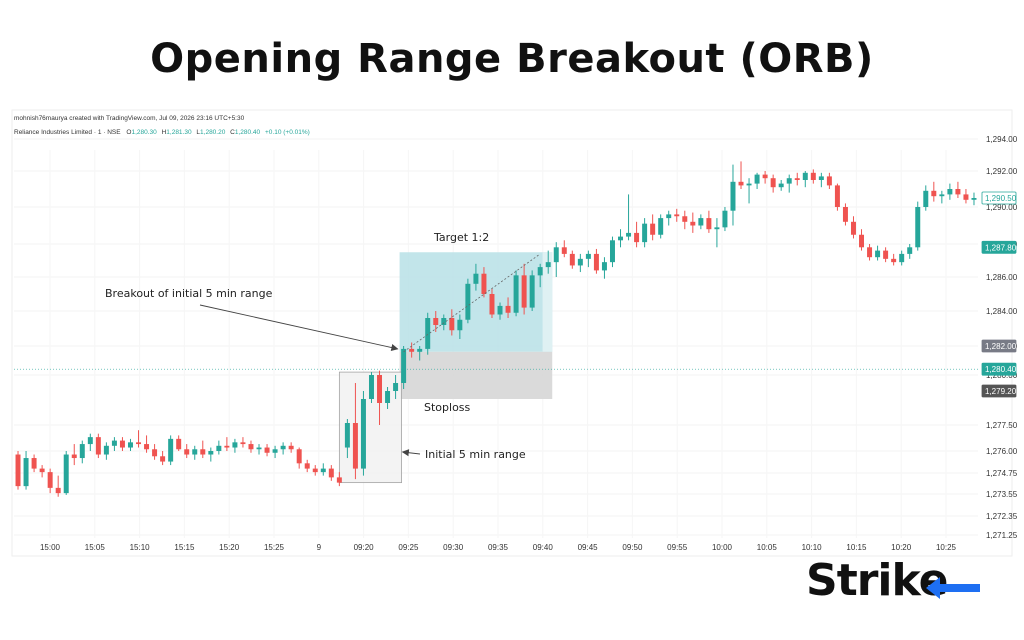 The height and width of the screenshot is (640, 1024). What do you see at coordinates (901, 547) in the screenshot?
I see `x-tick-label: 10:20` at bounding box center [901, 547].